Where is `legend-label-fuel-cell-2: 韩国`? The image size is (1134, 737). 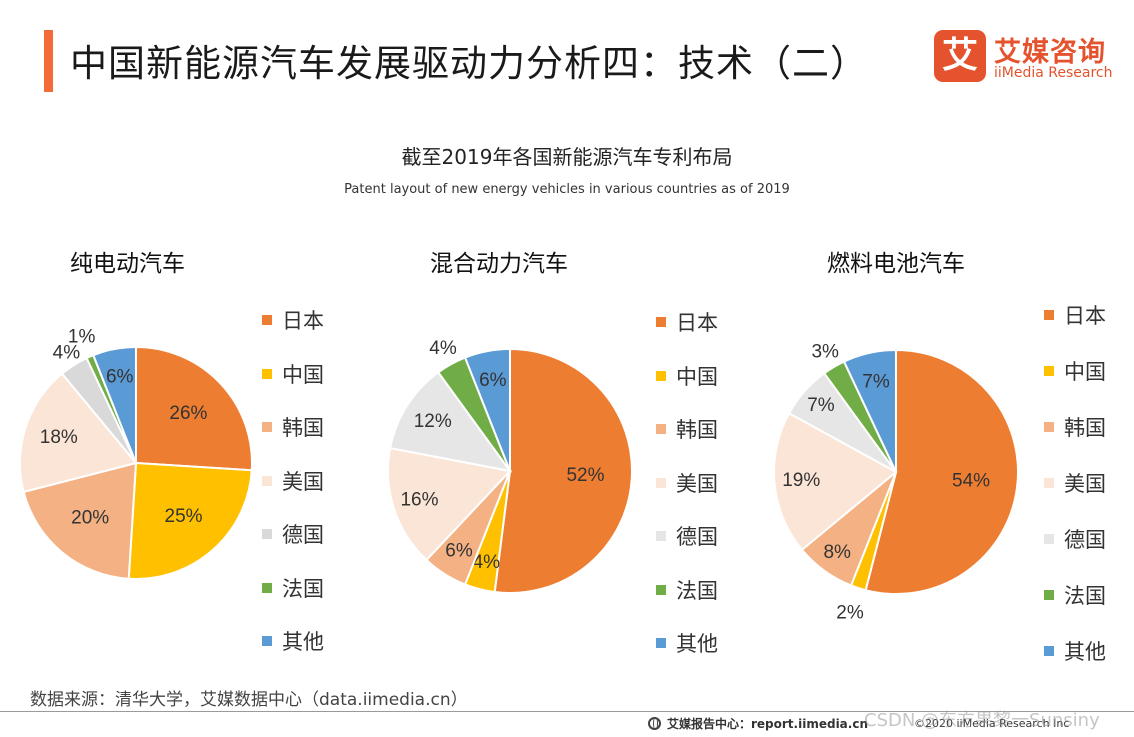 legend-label-fuel-cell-2: 韩国 is located at coordinates (1085, 428).